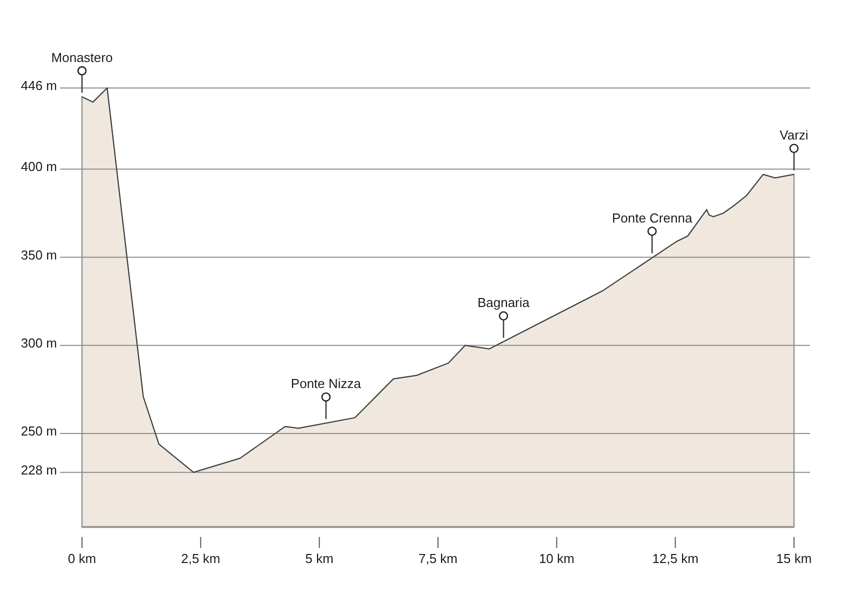  Describe the element at coordinates (556, 558) in the screenshot. I see `x-tick-label: 10 km` at that location.